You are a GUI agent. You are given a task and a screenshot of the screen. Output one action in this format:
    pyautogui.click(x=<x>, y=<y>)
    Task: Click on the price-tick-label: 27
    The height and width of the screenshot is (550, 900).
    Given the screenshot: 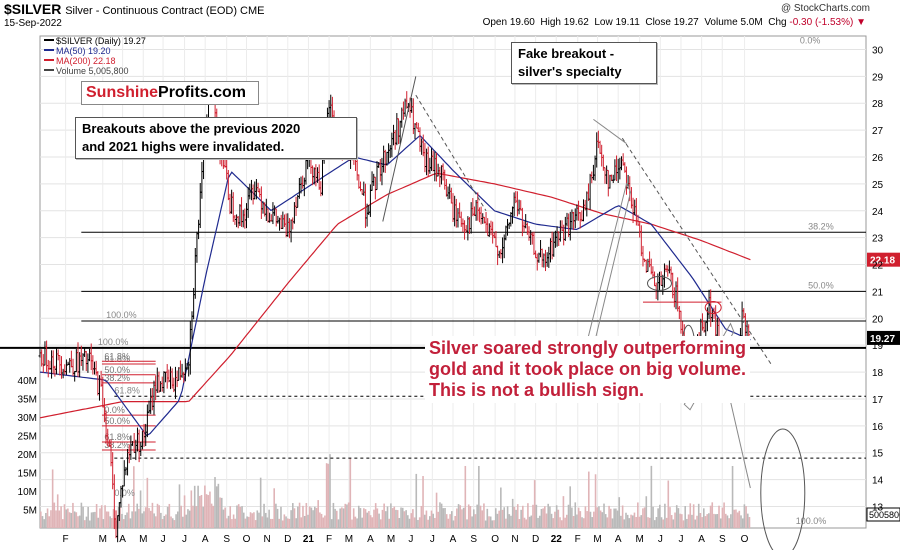 What is the action you would take?
    pyautogui.click(x=878, y=131)
    